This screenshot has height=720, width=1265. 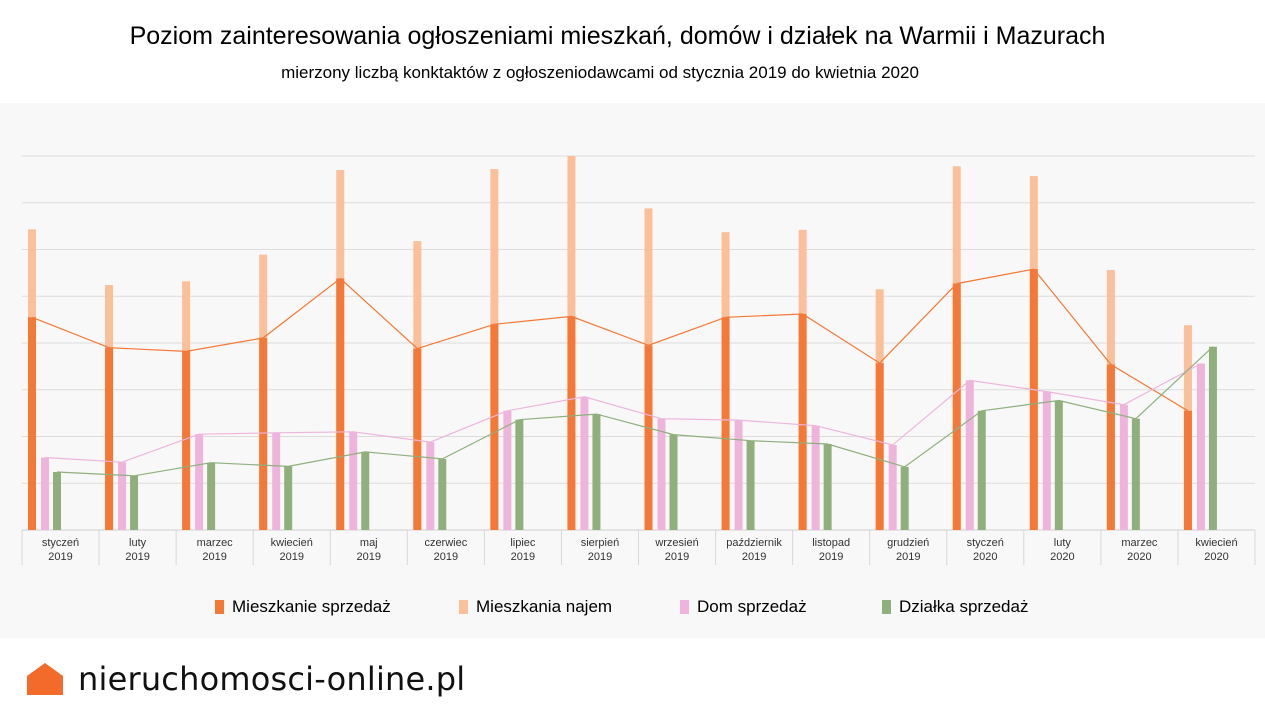 I want to click on legend-swatch-mieszkanie-sprzedaz, so click(x=219, y=607).